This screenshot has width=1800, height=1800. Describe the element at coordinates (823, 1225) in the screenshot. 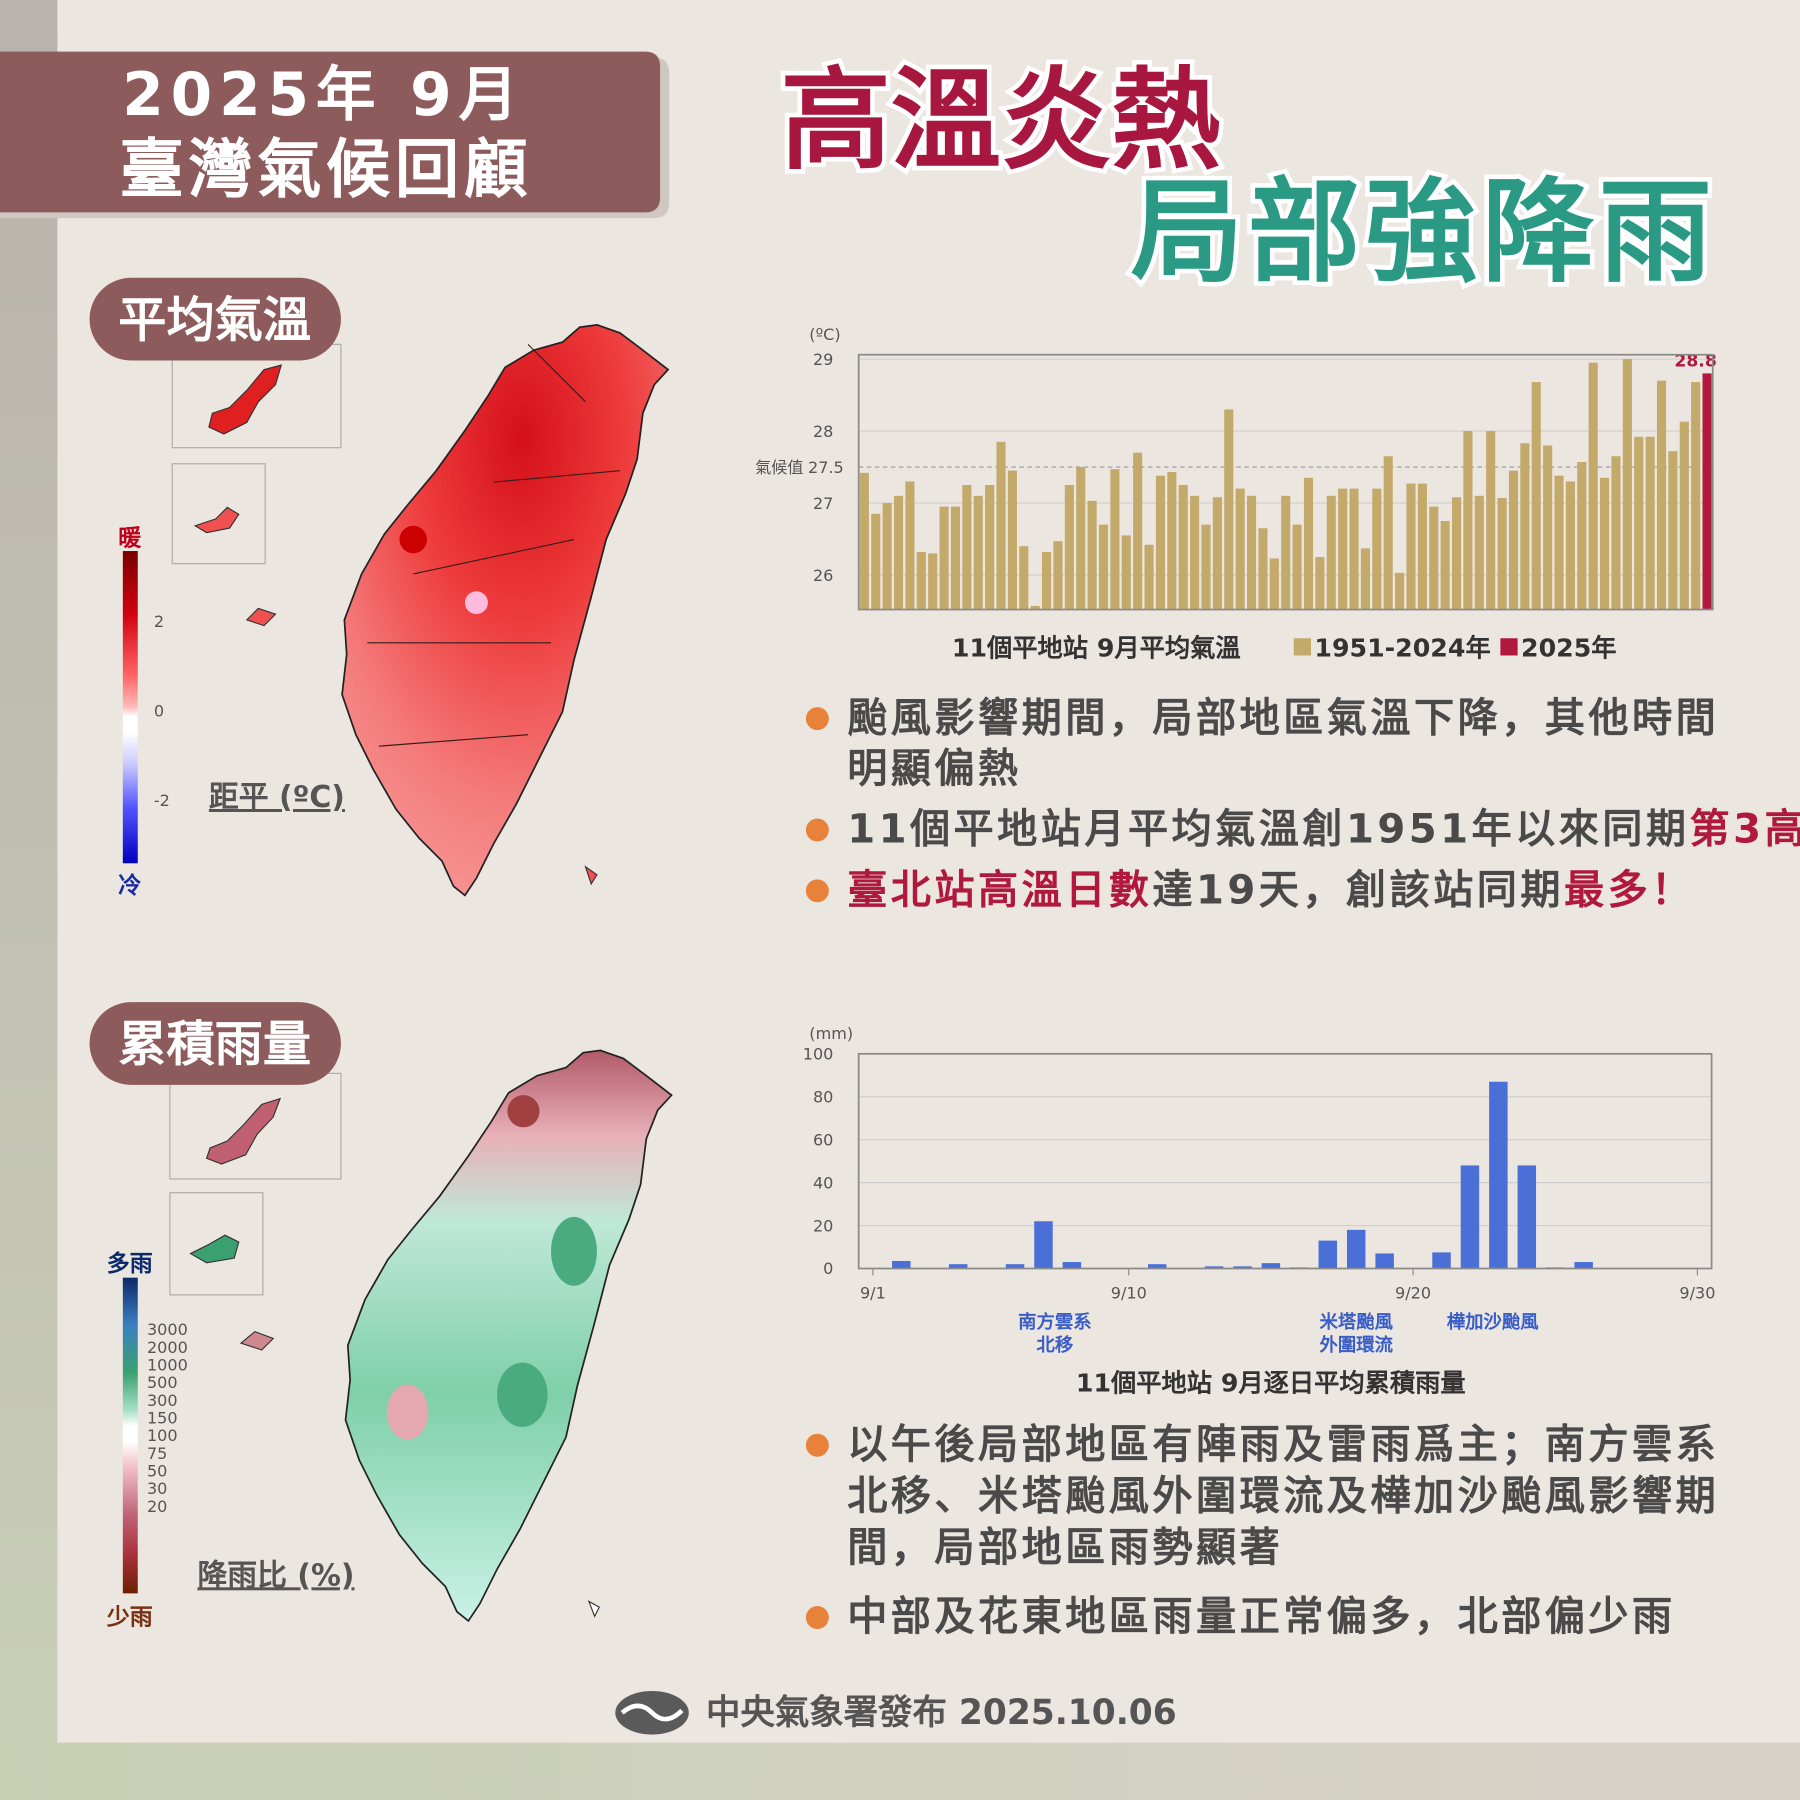

I see `y-tick-label: 20` at that location.